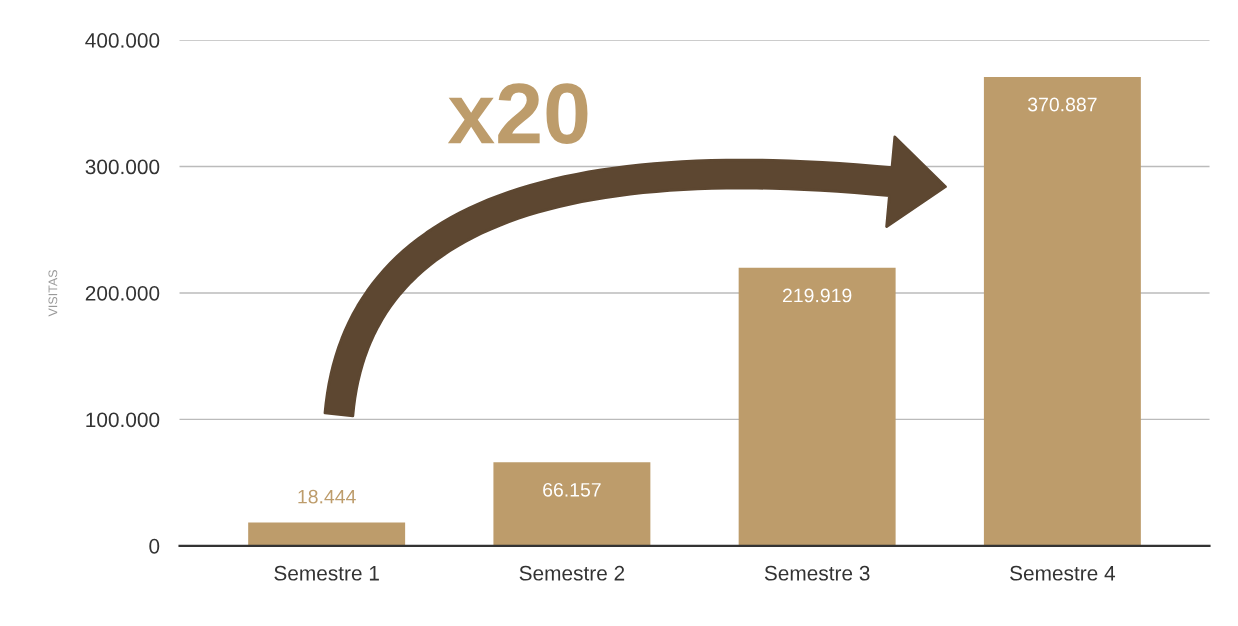  What do you see at coordinates (122, 40) in the screenshot?
I see `y-tick-label: 400.000` at bounding box center [122, 40].